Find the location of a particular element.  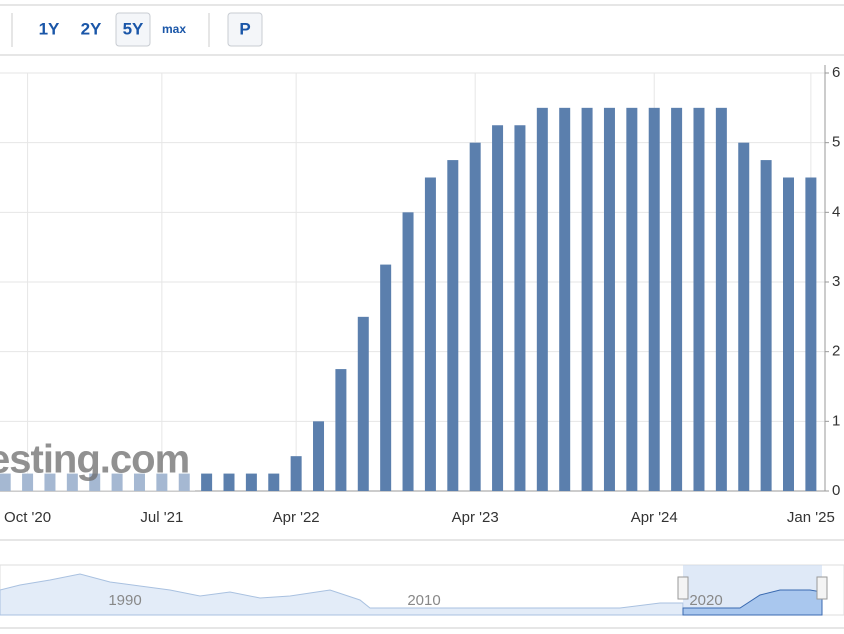

y-tick-label: 2 is located at coordinates (836, 351).